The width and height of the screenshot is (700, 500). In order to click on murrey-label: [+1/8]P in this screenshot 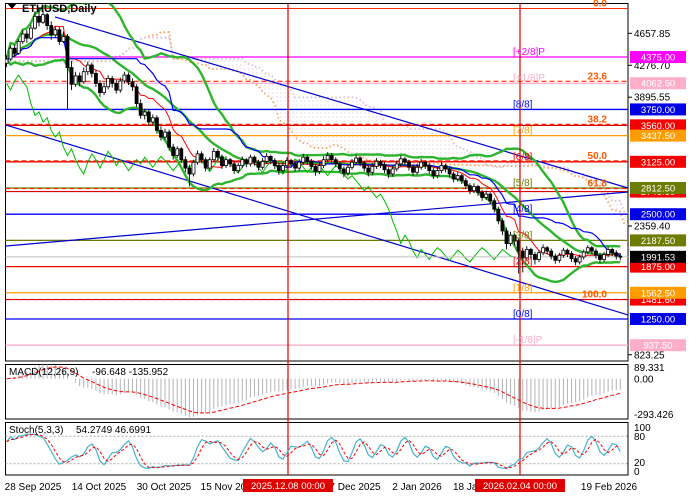, I will do `click(529, 78)`.